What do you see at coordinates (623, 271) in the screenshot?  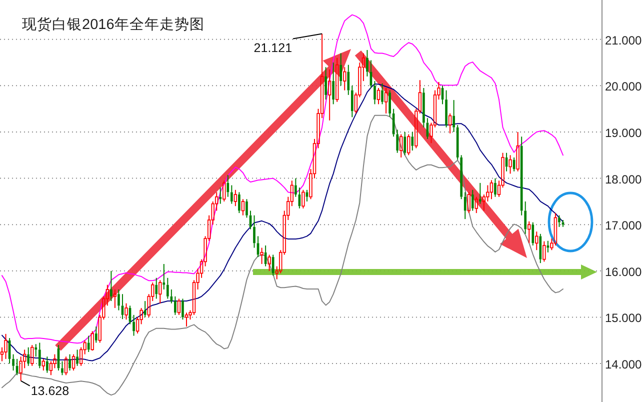 I see `y-tick-label: 16.000` at bounding box center [623, 271].